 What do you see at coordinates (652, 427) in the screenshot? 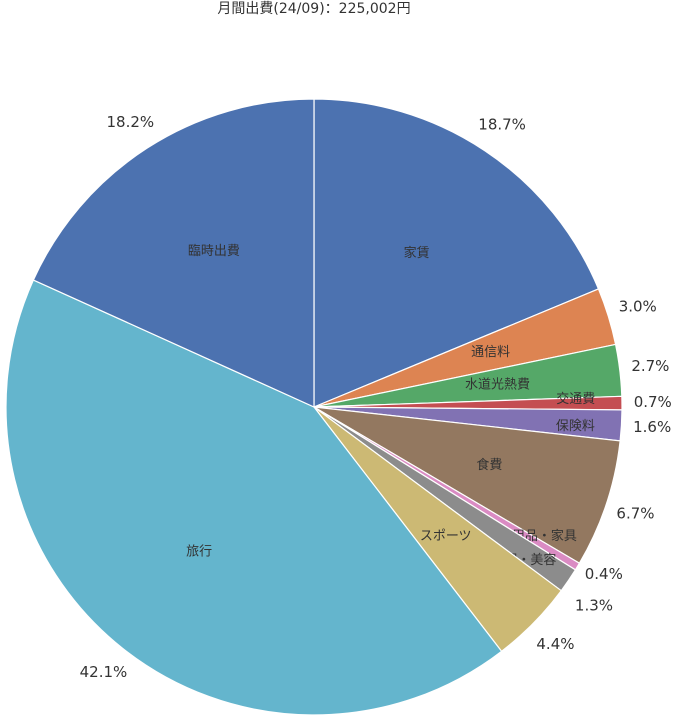
I see `slice-percent-label: 1.6%` at bounding box center [652, 427].